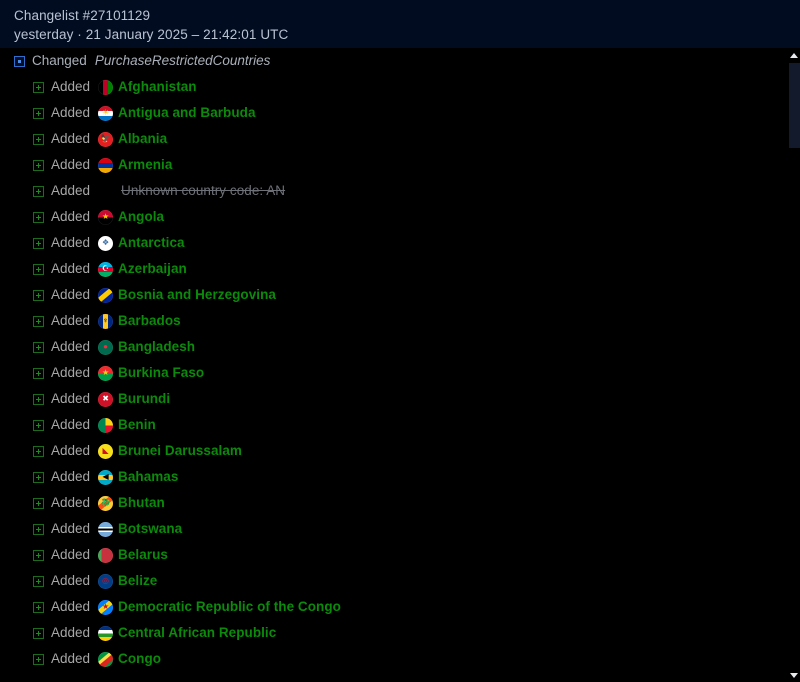 Image resolution: width=800 pixels, height=682 pixels. What do you see at coordinates (106, 243) in the screenshot?
I see `flag-icon-aq: ❖` at bounding box center [106, 243].